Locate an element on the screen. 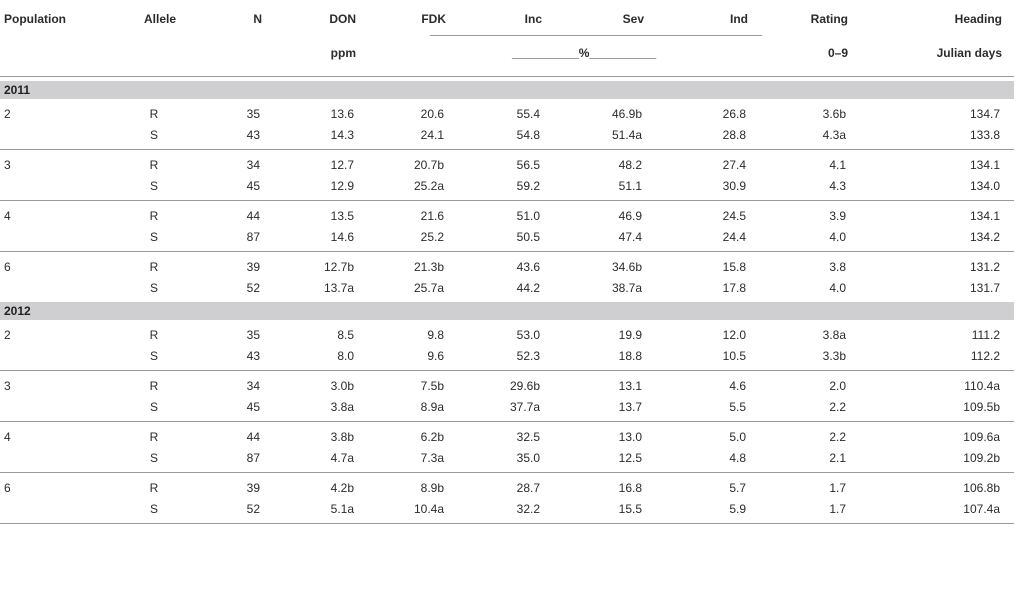  table-row: S 87 14.6 25.2 50.5 47.4 24.4 4.0 134.2 is located at coordinates (507, 238).